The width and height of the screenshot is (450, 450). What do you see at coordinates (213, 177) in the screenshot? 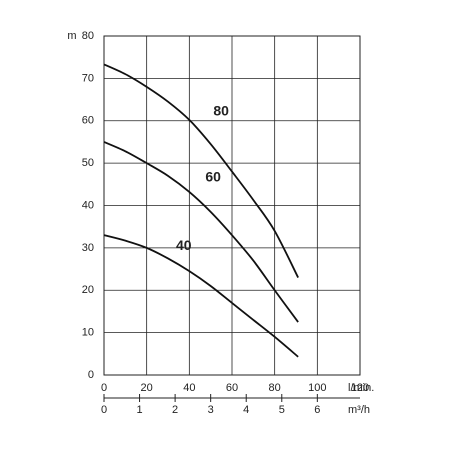
I see `curve-label: 60` at bounding box center [213, 177].